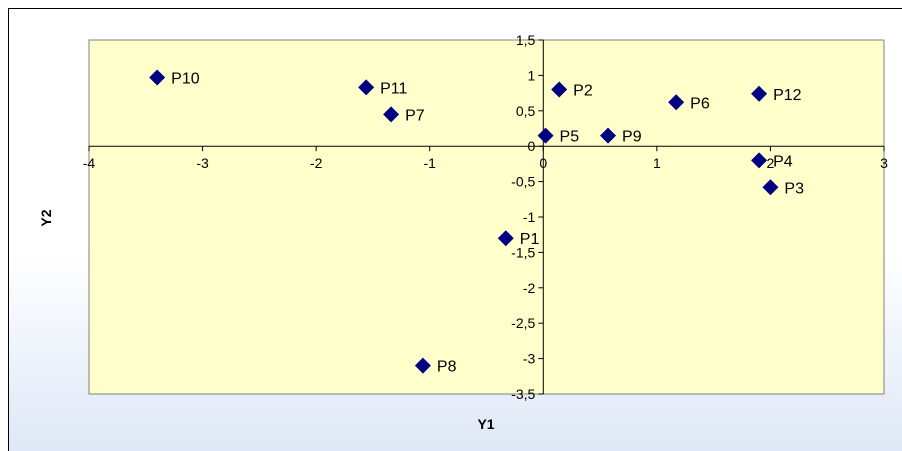 This screenshot has height=451, width=902. What do you see at coordinates (559, 89) in the screenshot?
I see `data-point-p2` at bounding box center [559, 89].